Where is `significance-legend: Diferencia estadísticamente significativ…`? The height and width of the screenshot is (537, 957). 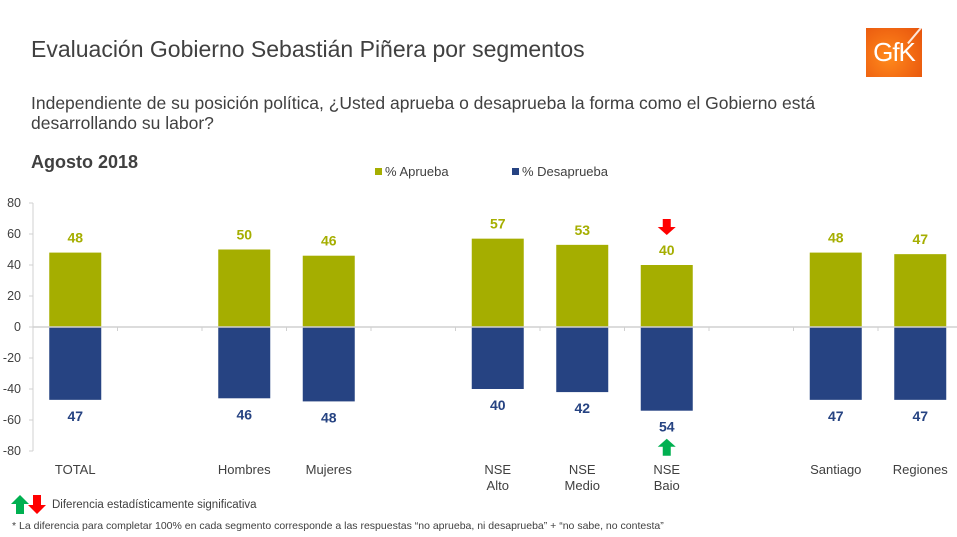
significance-legend: Diferencia estadísticamente significativ… is located at coordinates (154, 505).